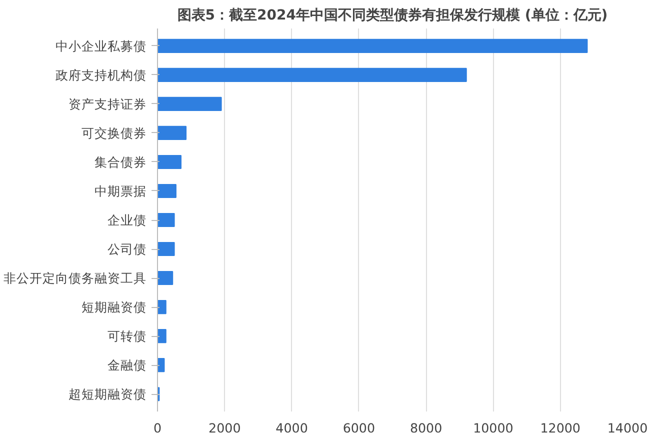 This screenshot has height=443, width=660. What do you see at coordinates (493, 428) in the screenshot?
I see `x-tick-label: 10000` at bounding box center [493, 428].